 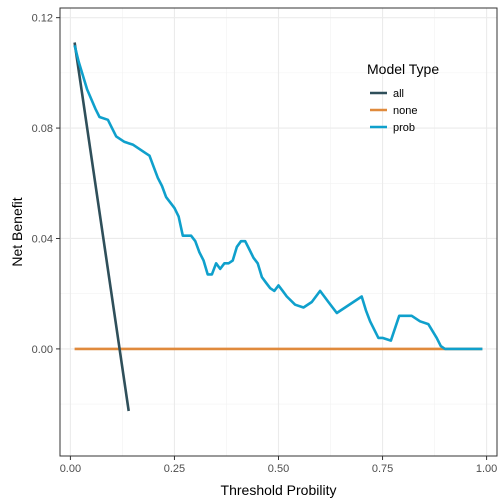 I want to click on y-axis-title: Net Benefit, so click(x=17, y=231).